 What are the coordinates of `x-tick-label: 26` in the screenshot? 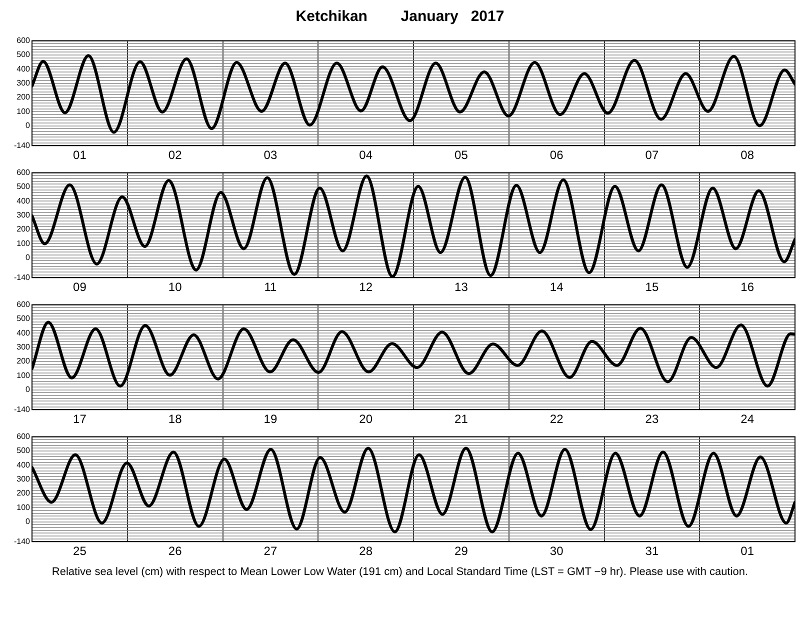 It's located at (175, 551).